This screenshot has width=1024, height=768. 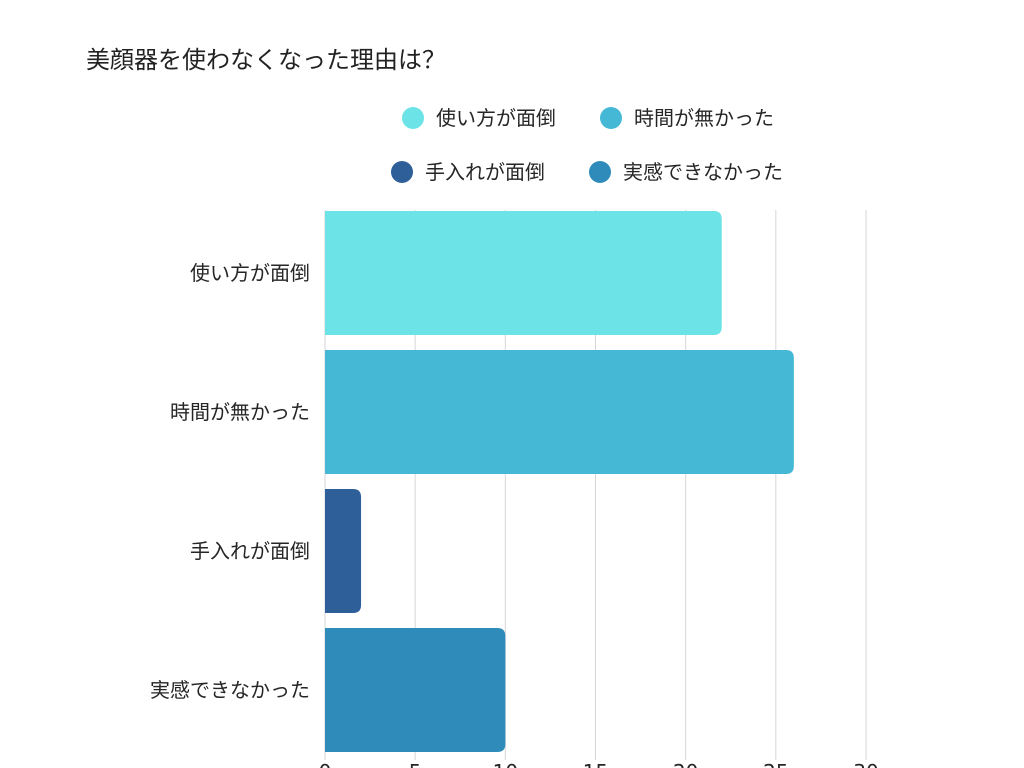 I want to click on legend-item-4: 実感できなかった, so click(x=686, y=172).